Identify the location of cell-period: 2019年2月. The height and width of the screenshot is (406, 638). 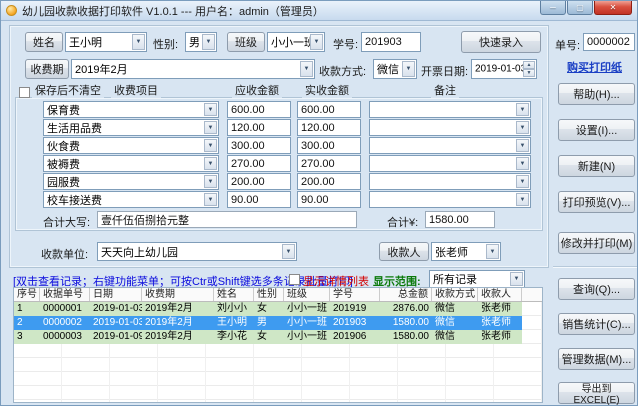
(169, 308).